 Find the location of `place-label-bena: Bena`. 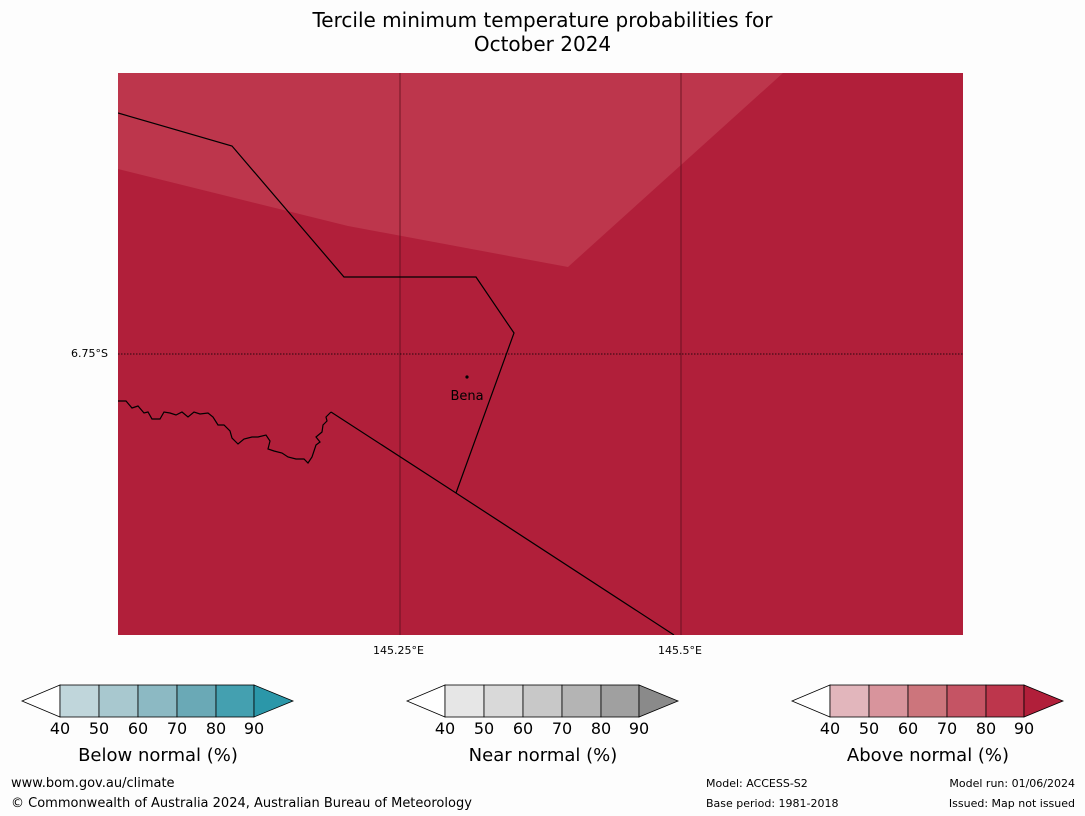

place-label-bena: Bena is located at coordinates (466, 396).